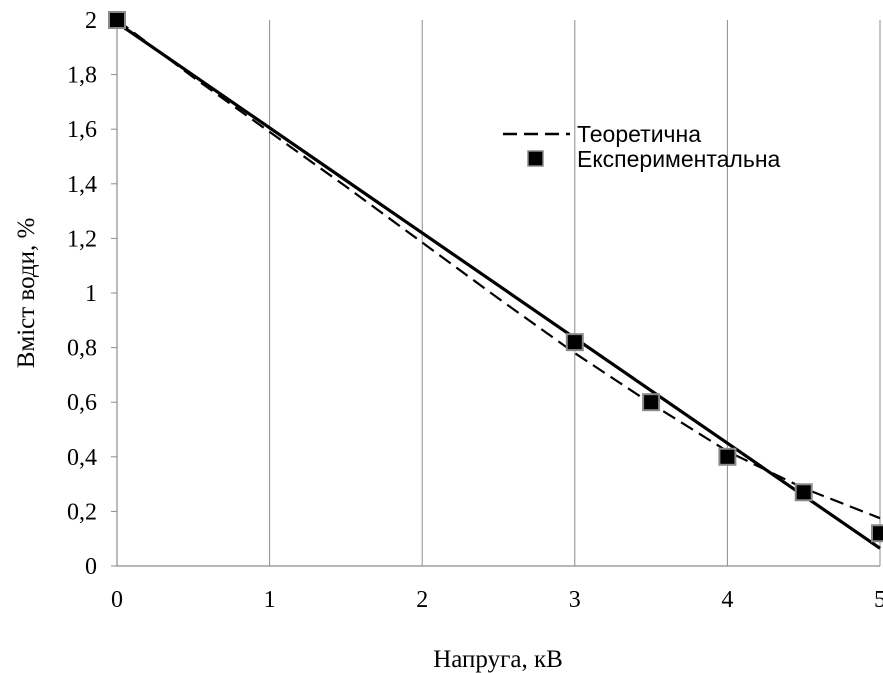 The image size is (883, 673). Describe the element at coordinates (91, 21) in the screenshot. I see `y-tick-label: 2` at that location.